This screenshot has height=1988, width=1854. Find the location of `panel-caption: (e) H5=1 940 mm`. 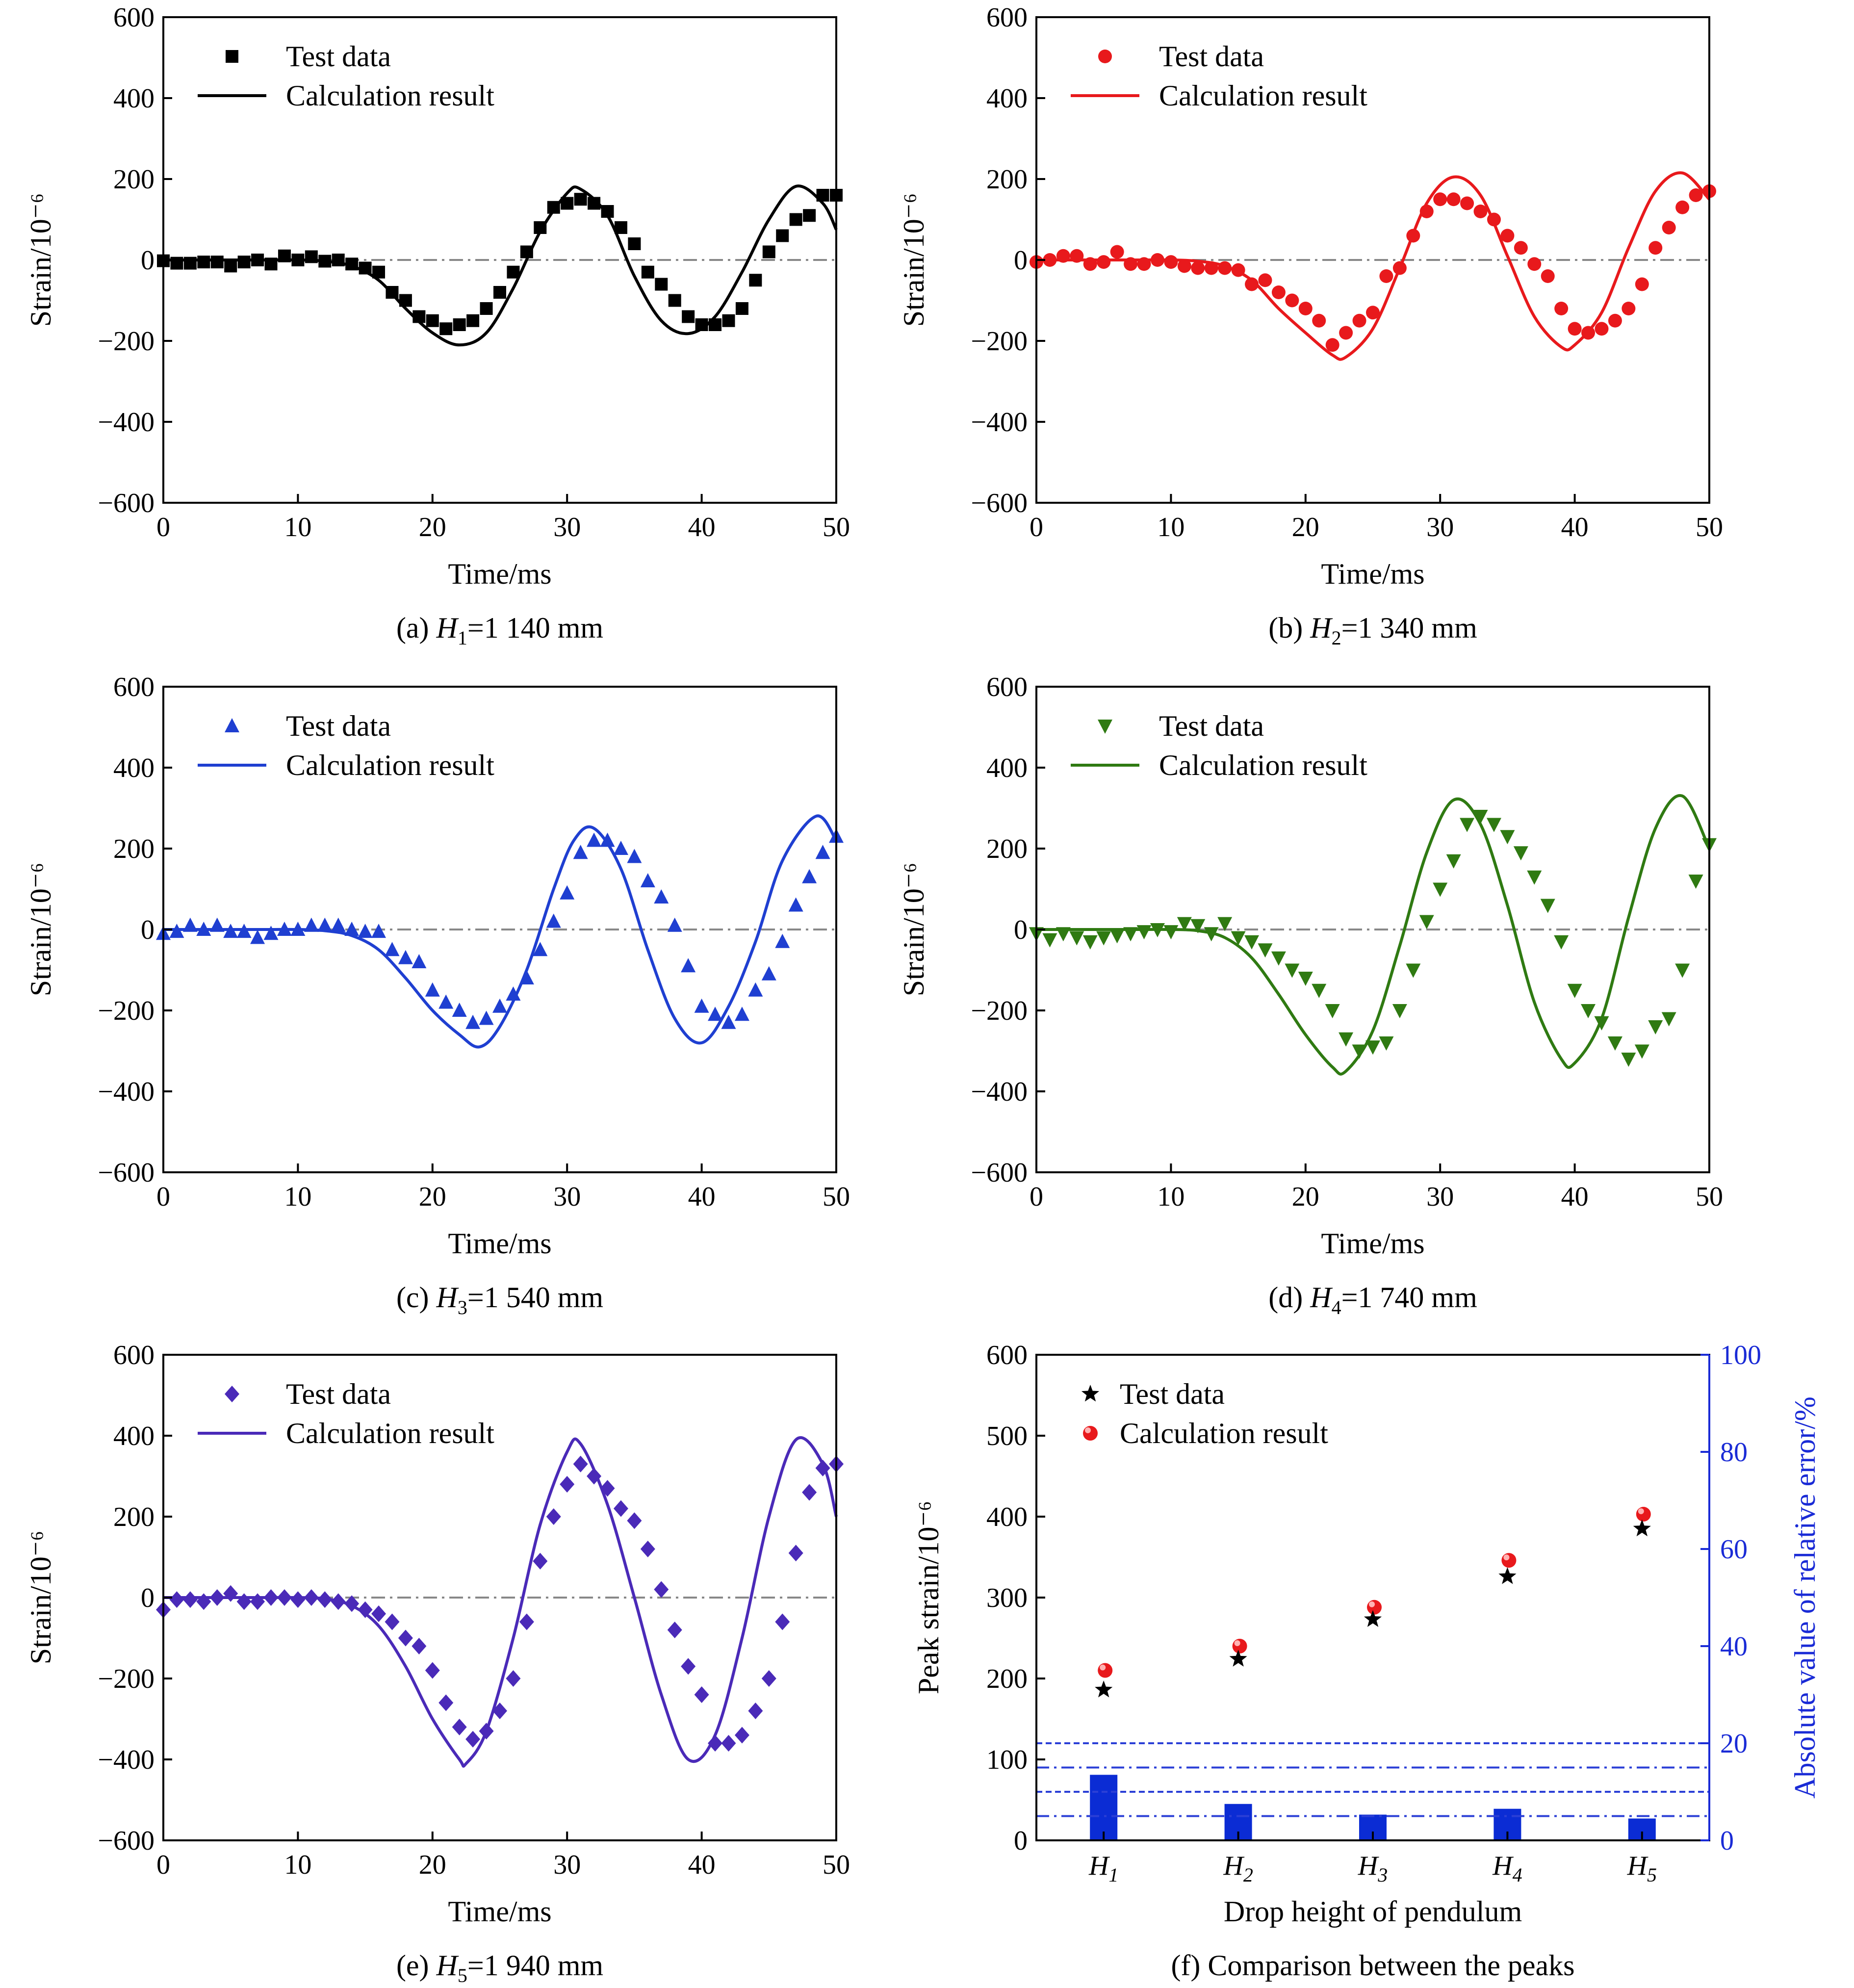

panel-caption: (e) H5=1 940 mm is located at coordinates (499, 1968).